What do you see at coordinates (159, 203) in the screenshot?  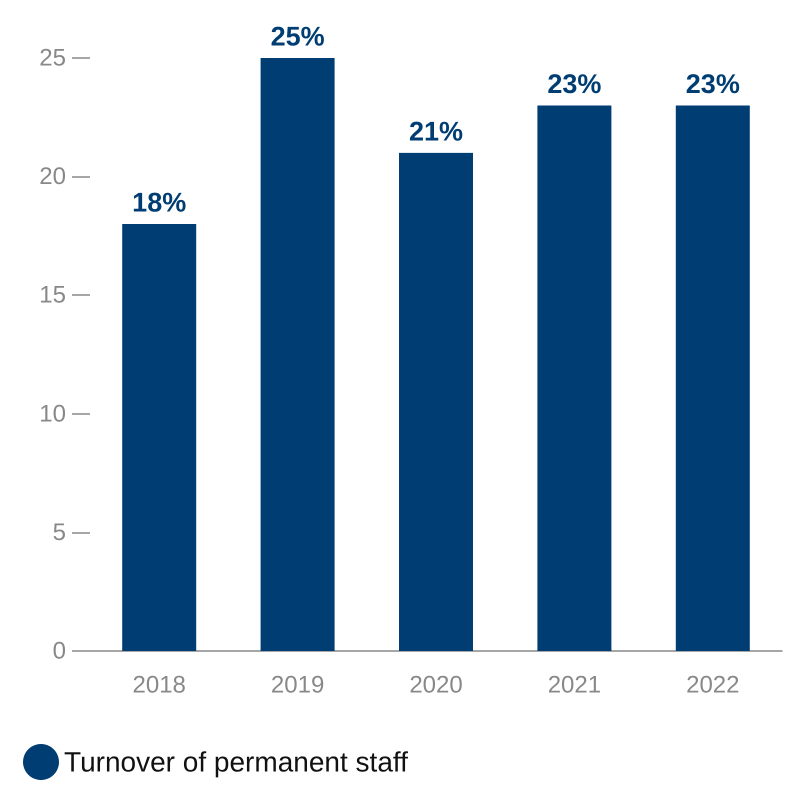 I see `data-label: 18%` at bounding box center [159, 203].